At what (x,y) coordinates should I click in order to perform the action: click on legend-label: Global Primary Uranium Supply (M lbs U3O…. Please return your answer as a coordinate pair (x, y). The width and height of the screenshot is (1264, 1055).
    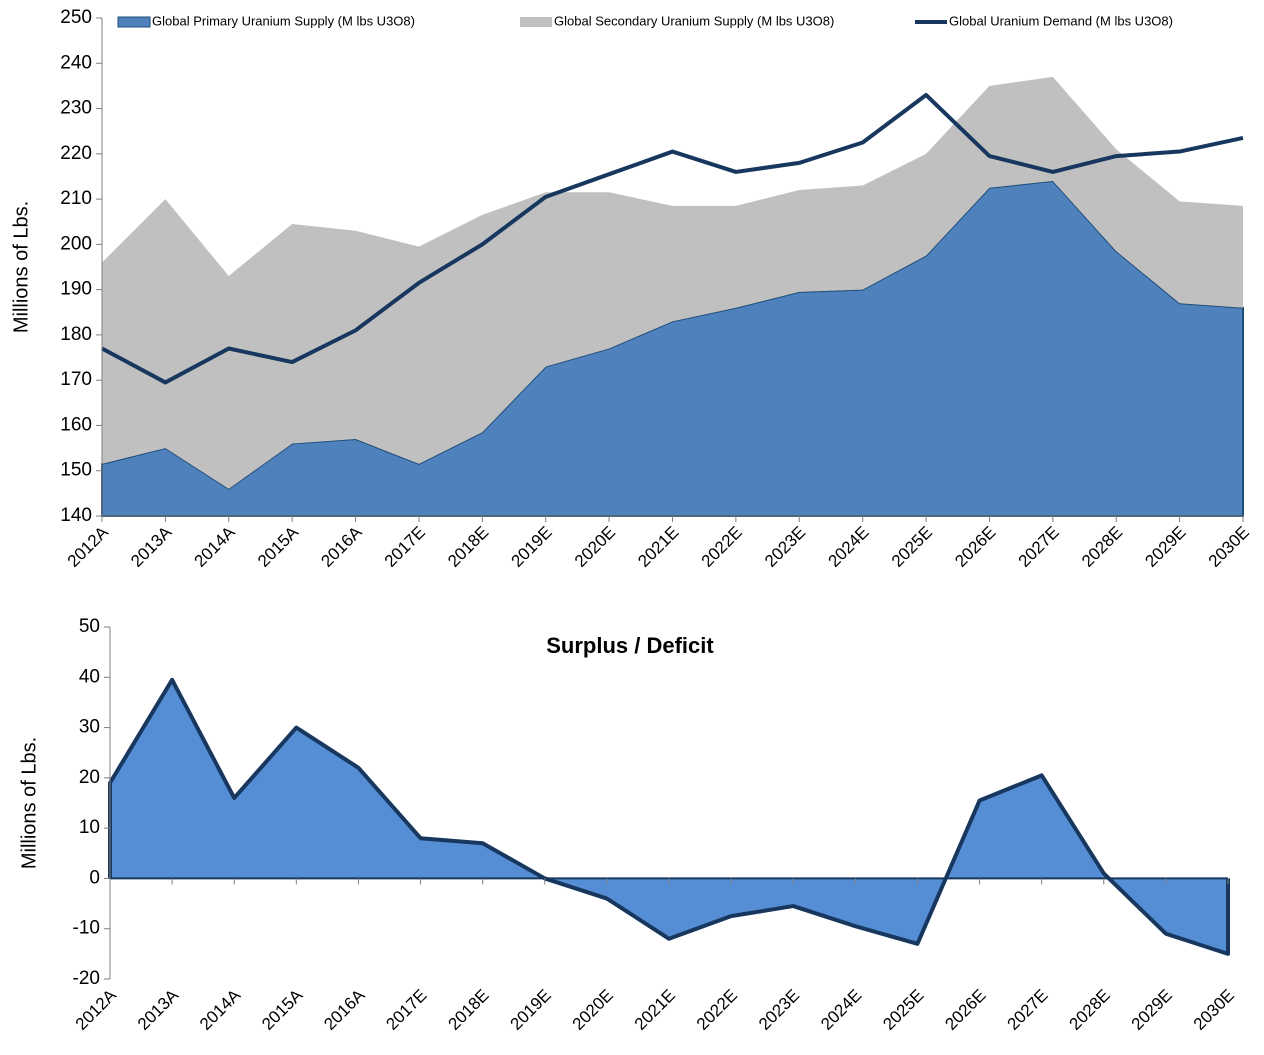
    Looking at the image, I should click on (283, 20).